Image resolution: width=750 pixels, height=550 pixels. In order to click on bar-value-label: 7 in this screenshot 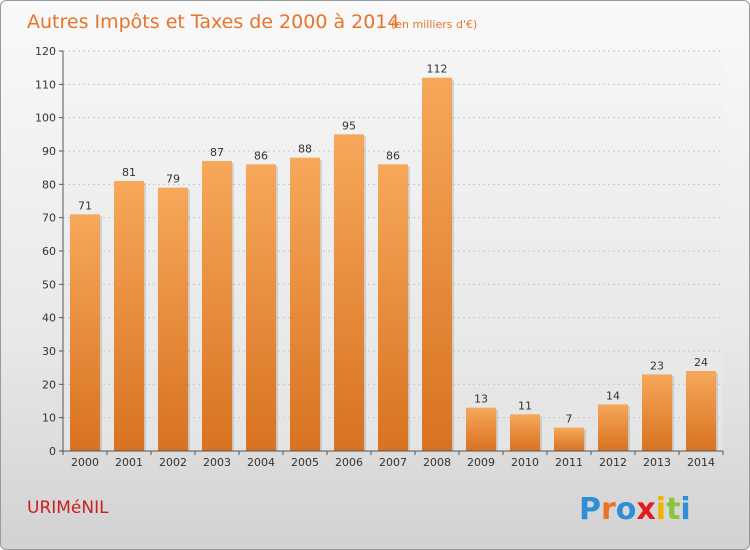, I will do `click(569, 419)`.